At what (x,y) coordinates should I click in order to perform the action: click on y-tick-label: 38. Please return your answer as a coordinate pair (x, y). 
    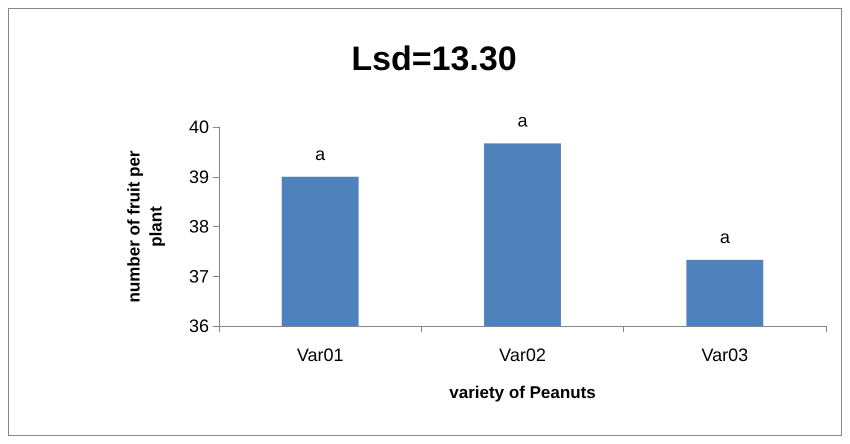
    Looking at the image, I should click on (198, 226).